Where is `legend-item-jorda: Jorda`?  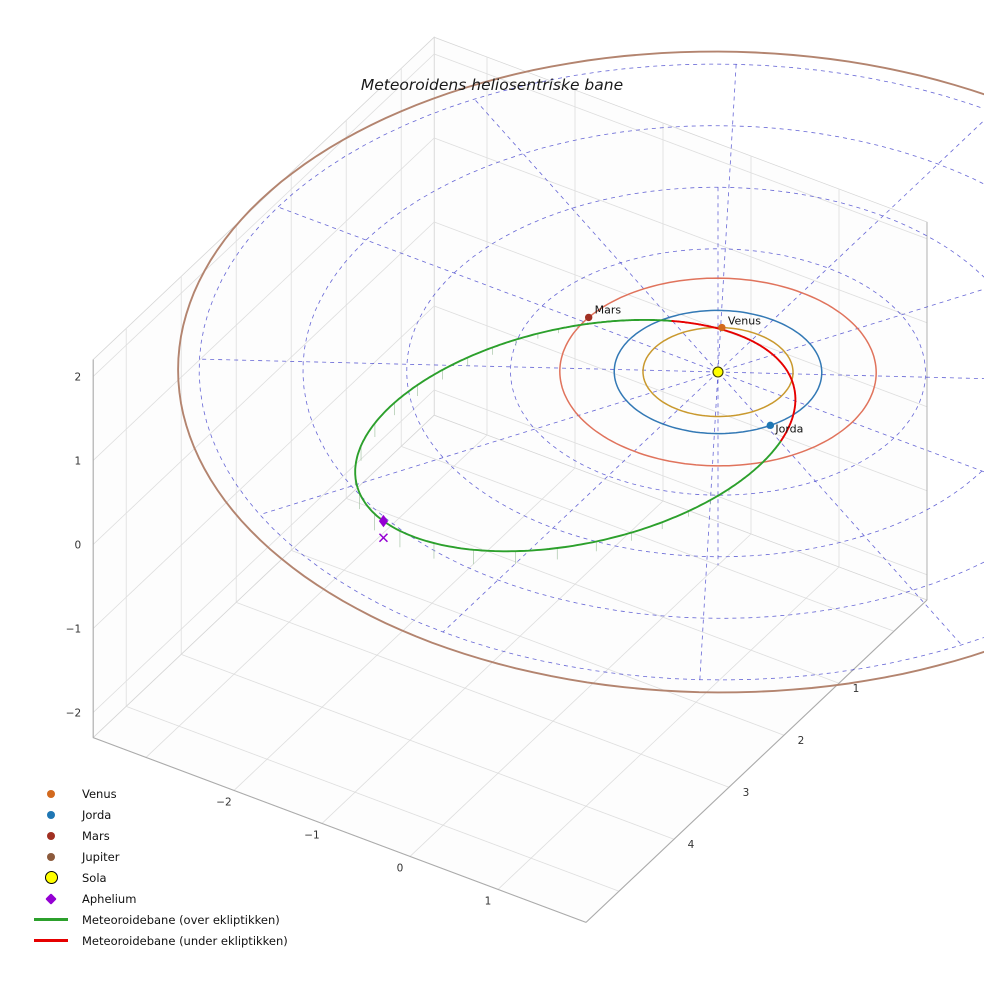 legend-item-jorda: Jorda is located at coordinates (158, 814).